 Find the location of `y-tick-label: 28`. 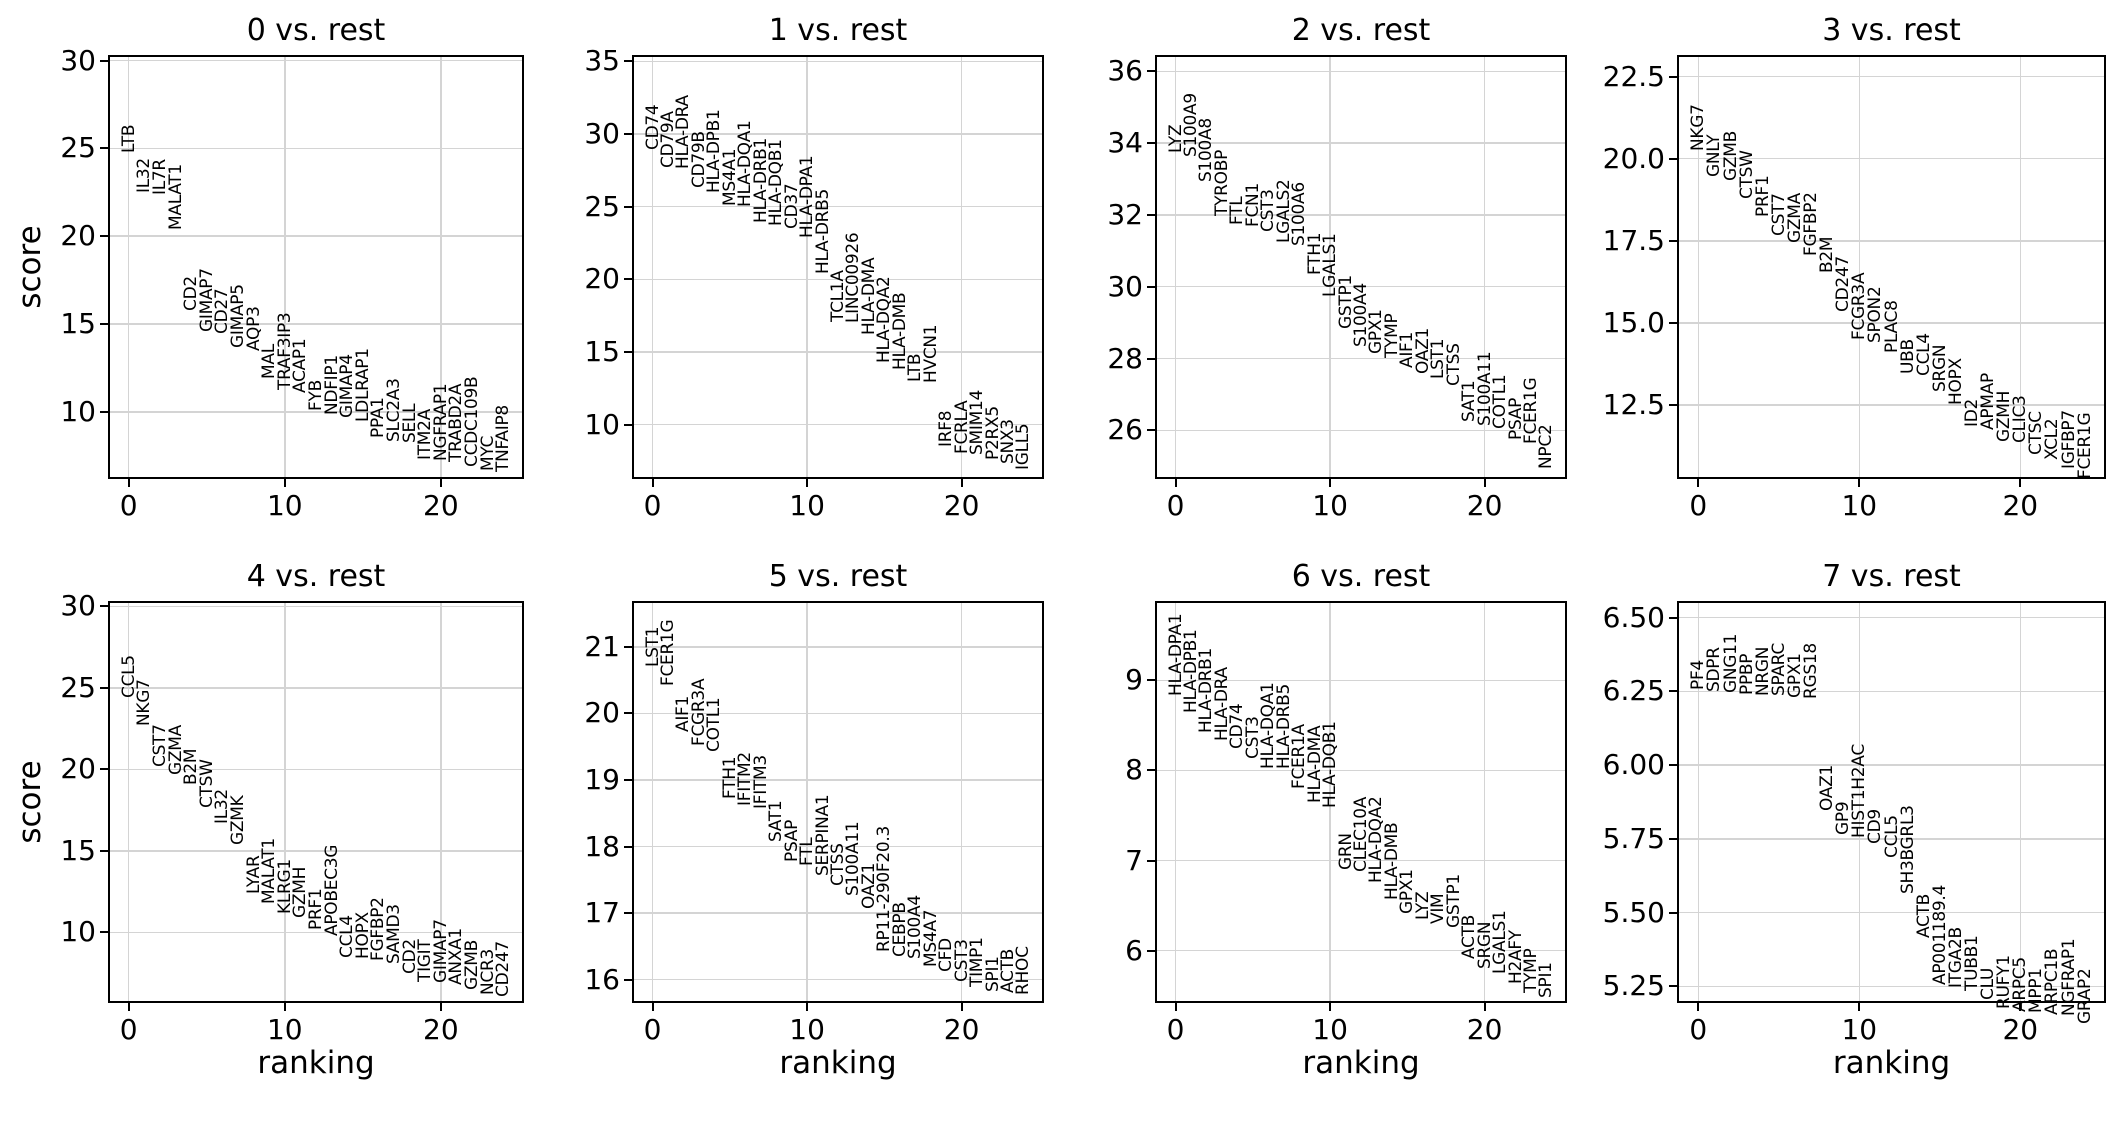

y-tick-label: 28 is located at coordinates (1125, 358).